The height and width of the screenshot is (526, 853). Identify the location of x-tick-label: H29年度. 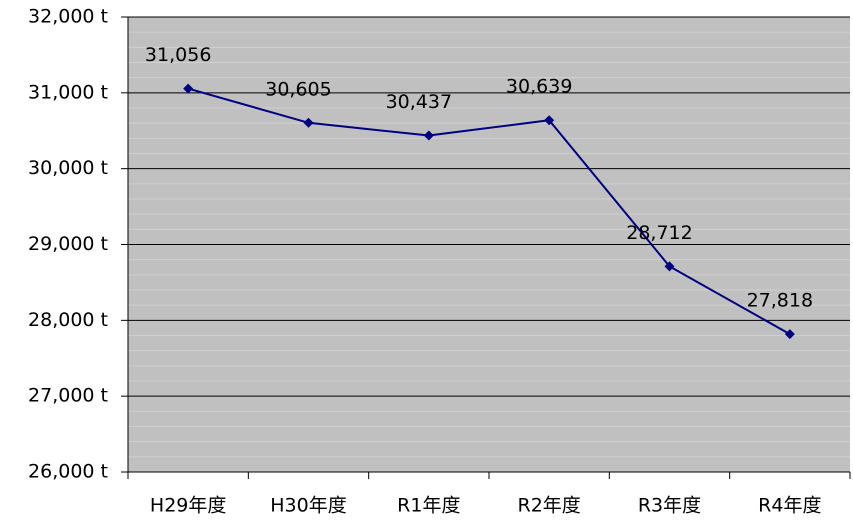
(188, 506).